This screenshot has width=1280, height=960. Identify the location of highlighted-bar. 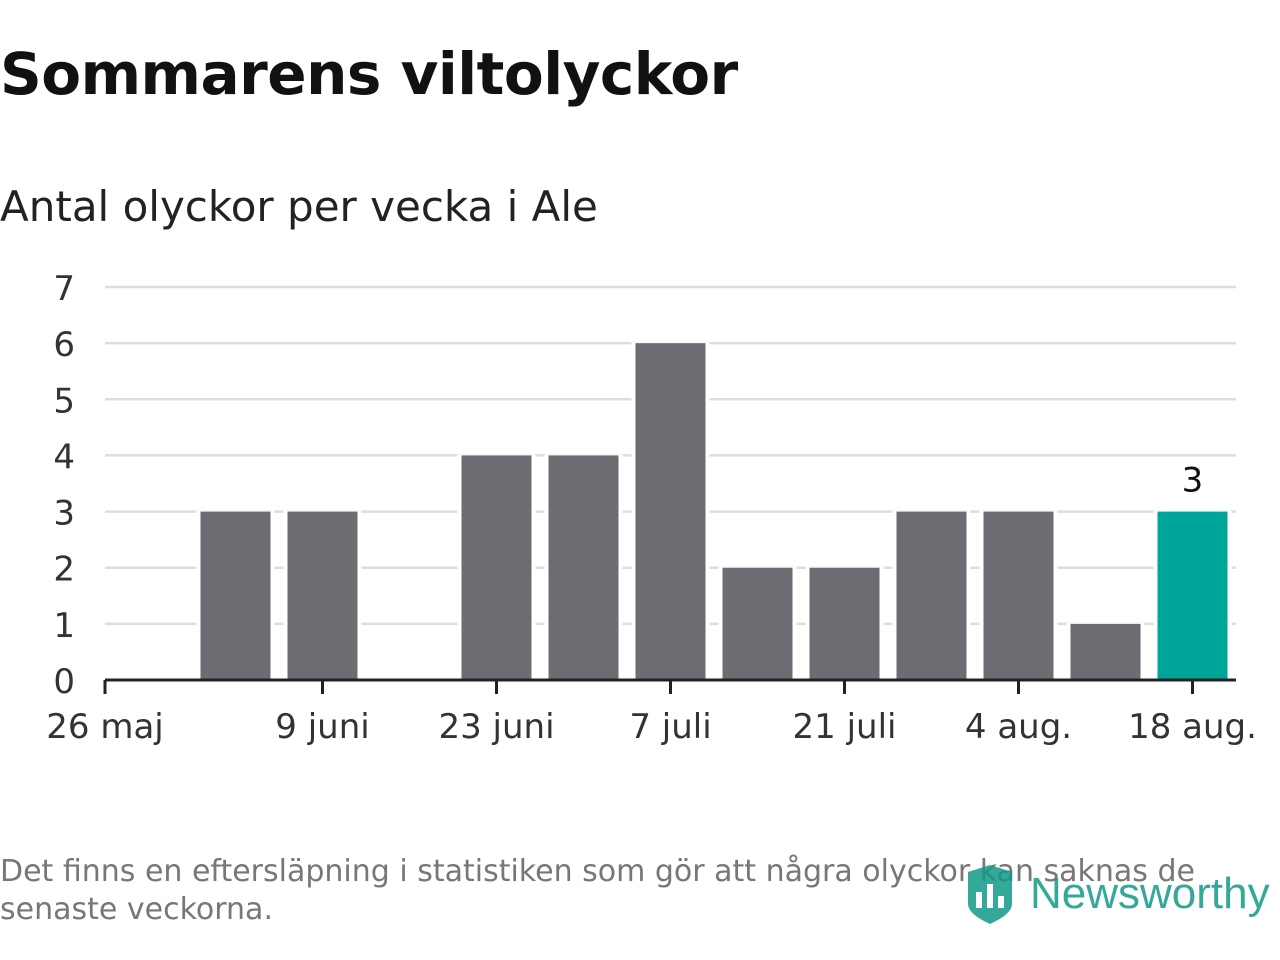
(1192, 595).